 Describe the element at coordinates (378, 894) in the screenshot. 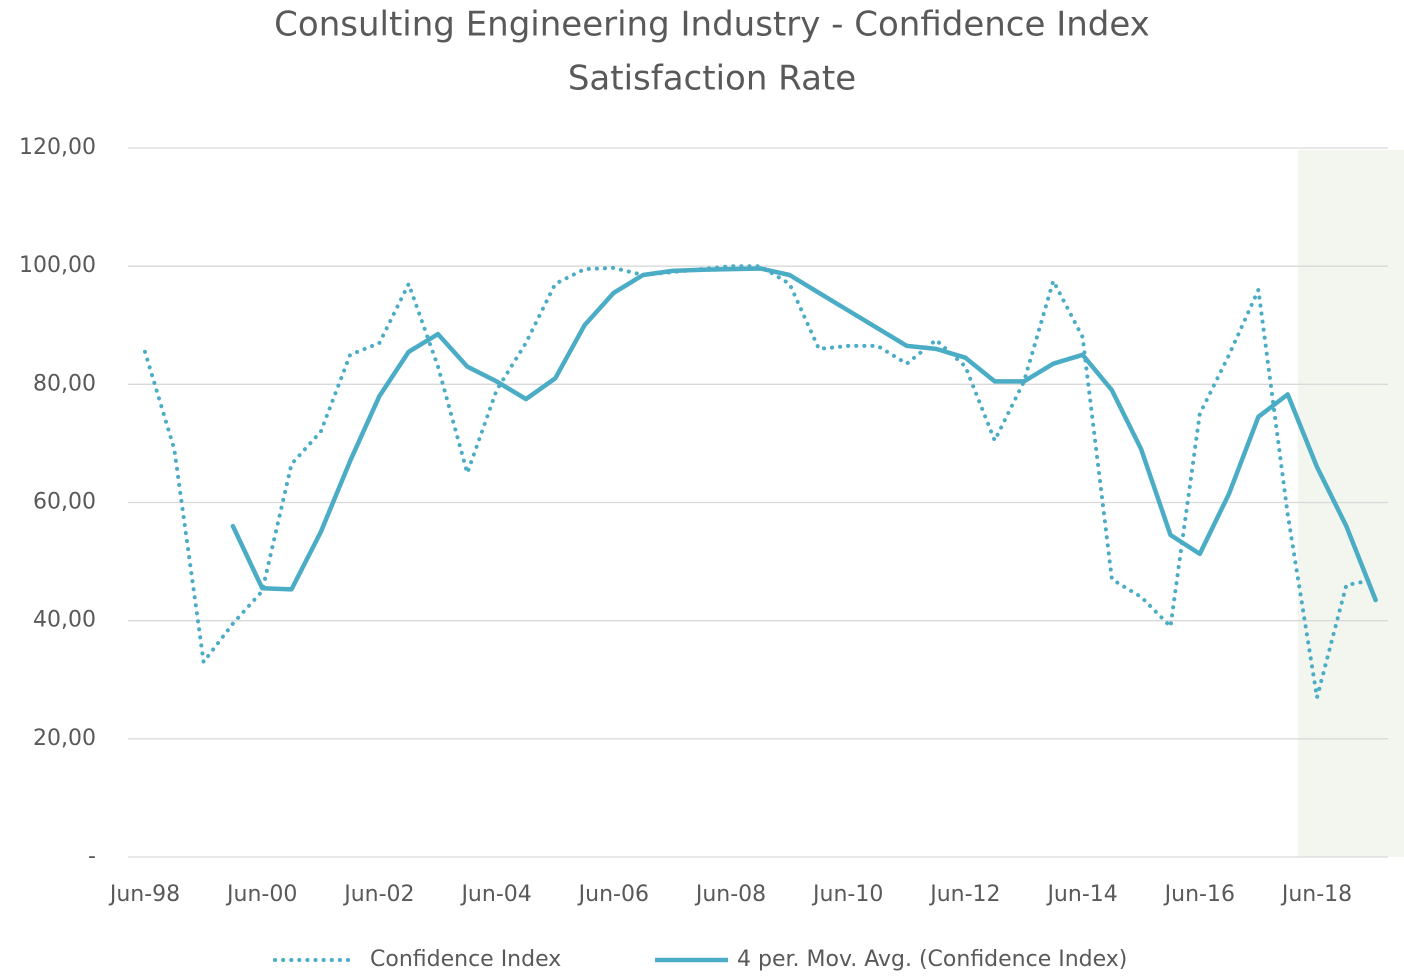

I see `x-tick-label: Jun-02` at that location.